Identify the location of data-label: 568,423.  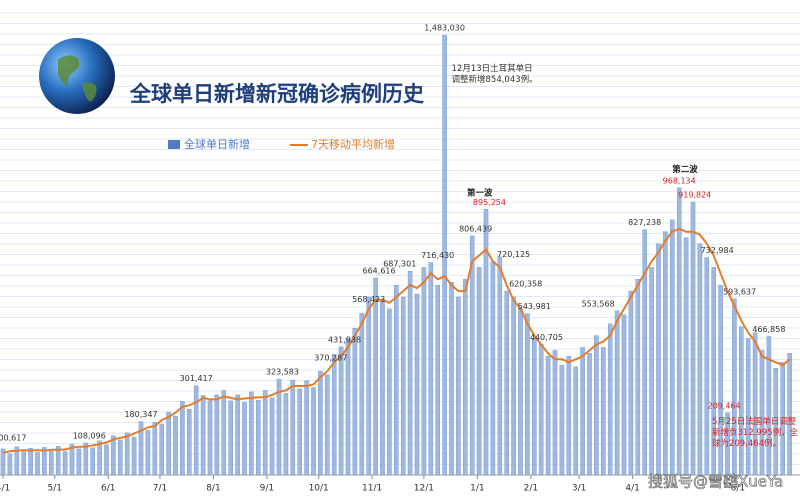
(368, 299).